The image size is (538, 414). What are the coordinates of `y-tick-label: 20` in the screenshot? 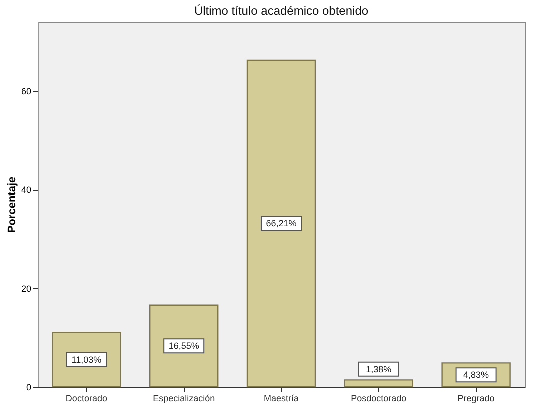 It's located at (26, 289).